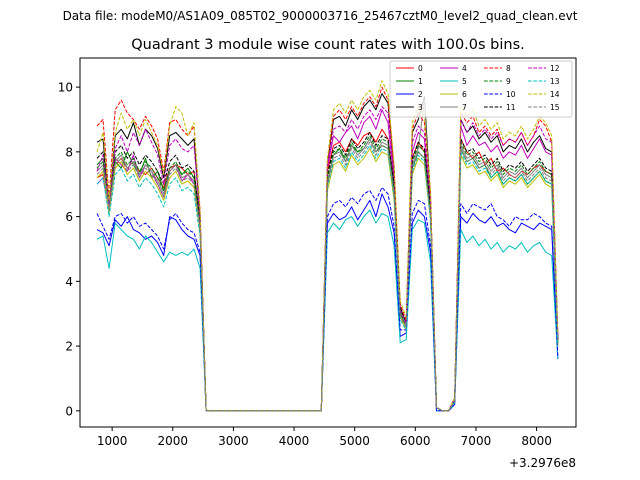 This screenshot has height=480, width=640. I want to click on x-tick-label: 4000, so click(294, 441).